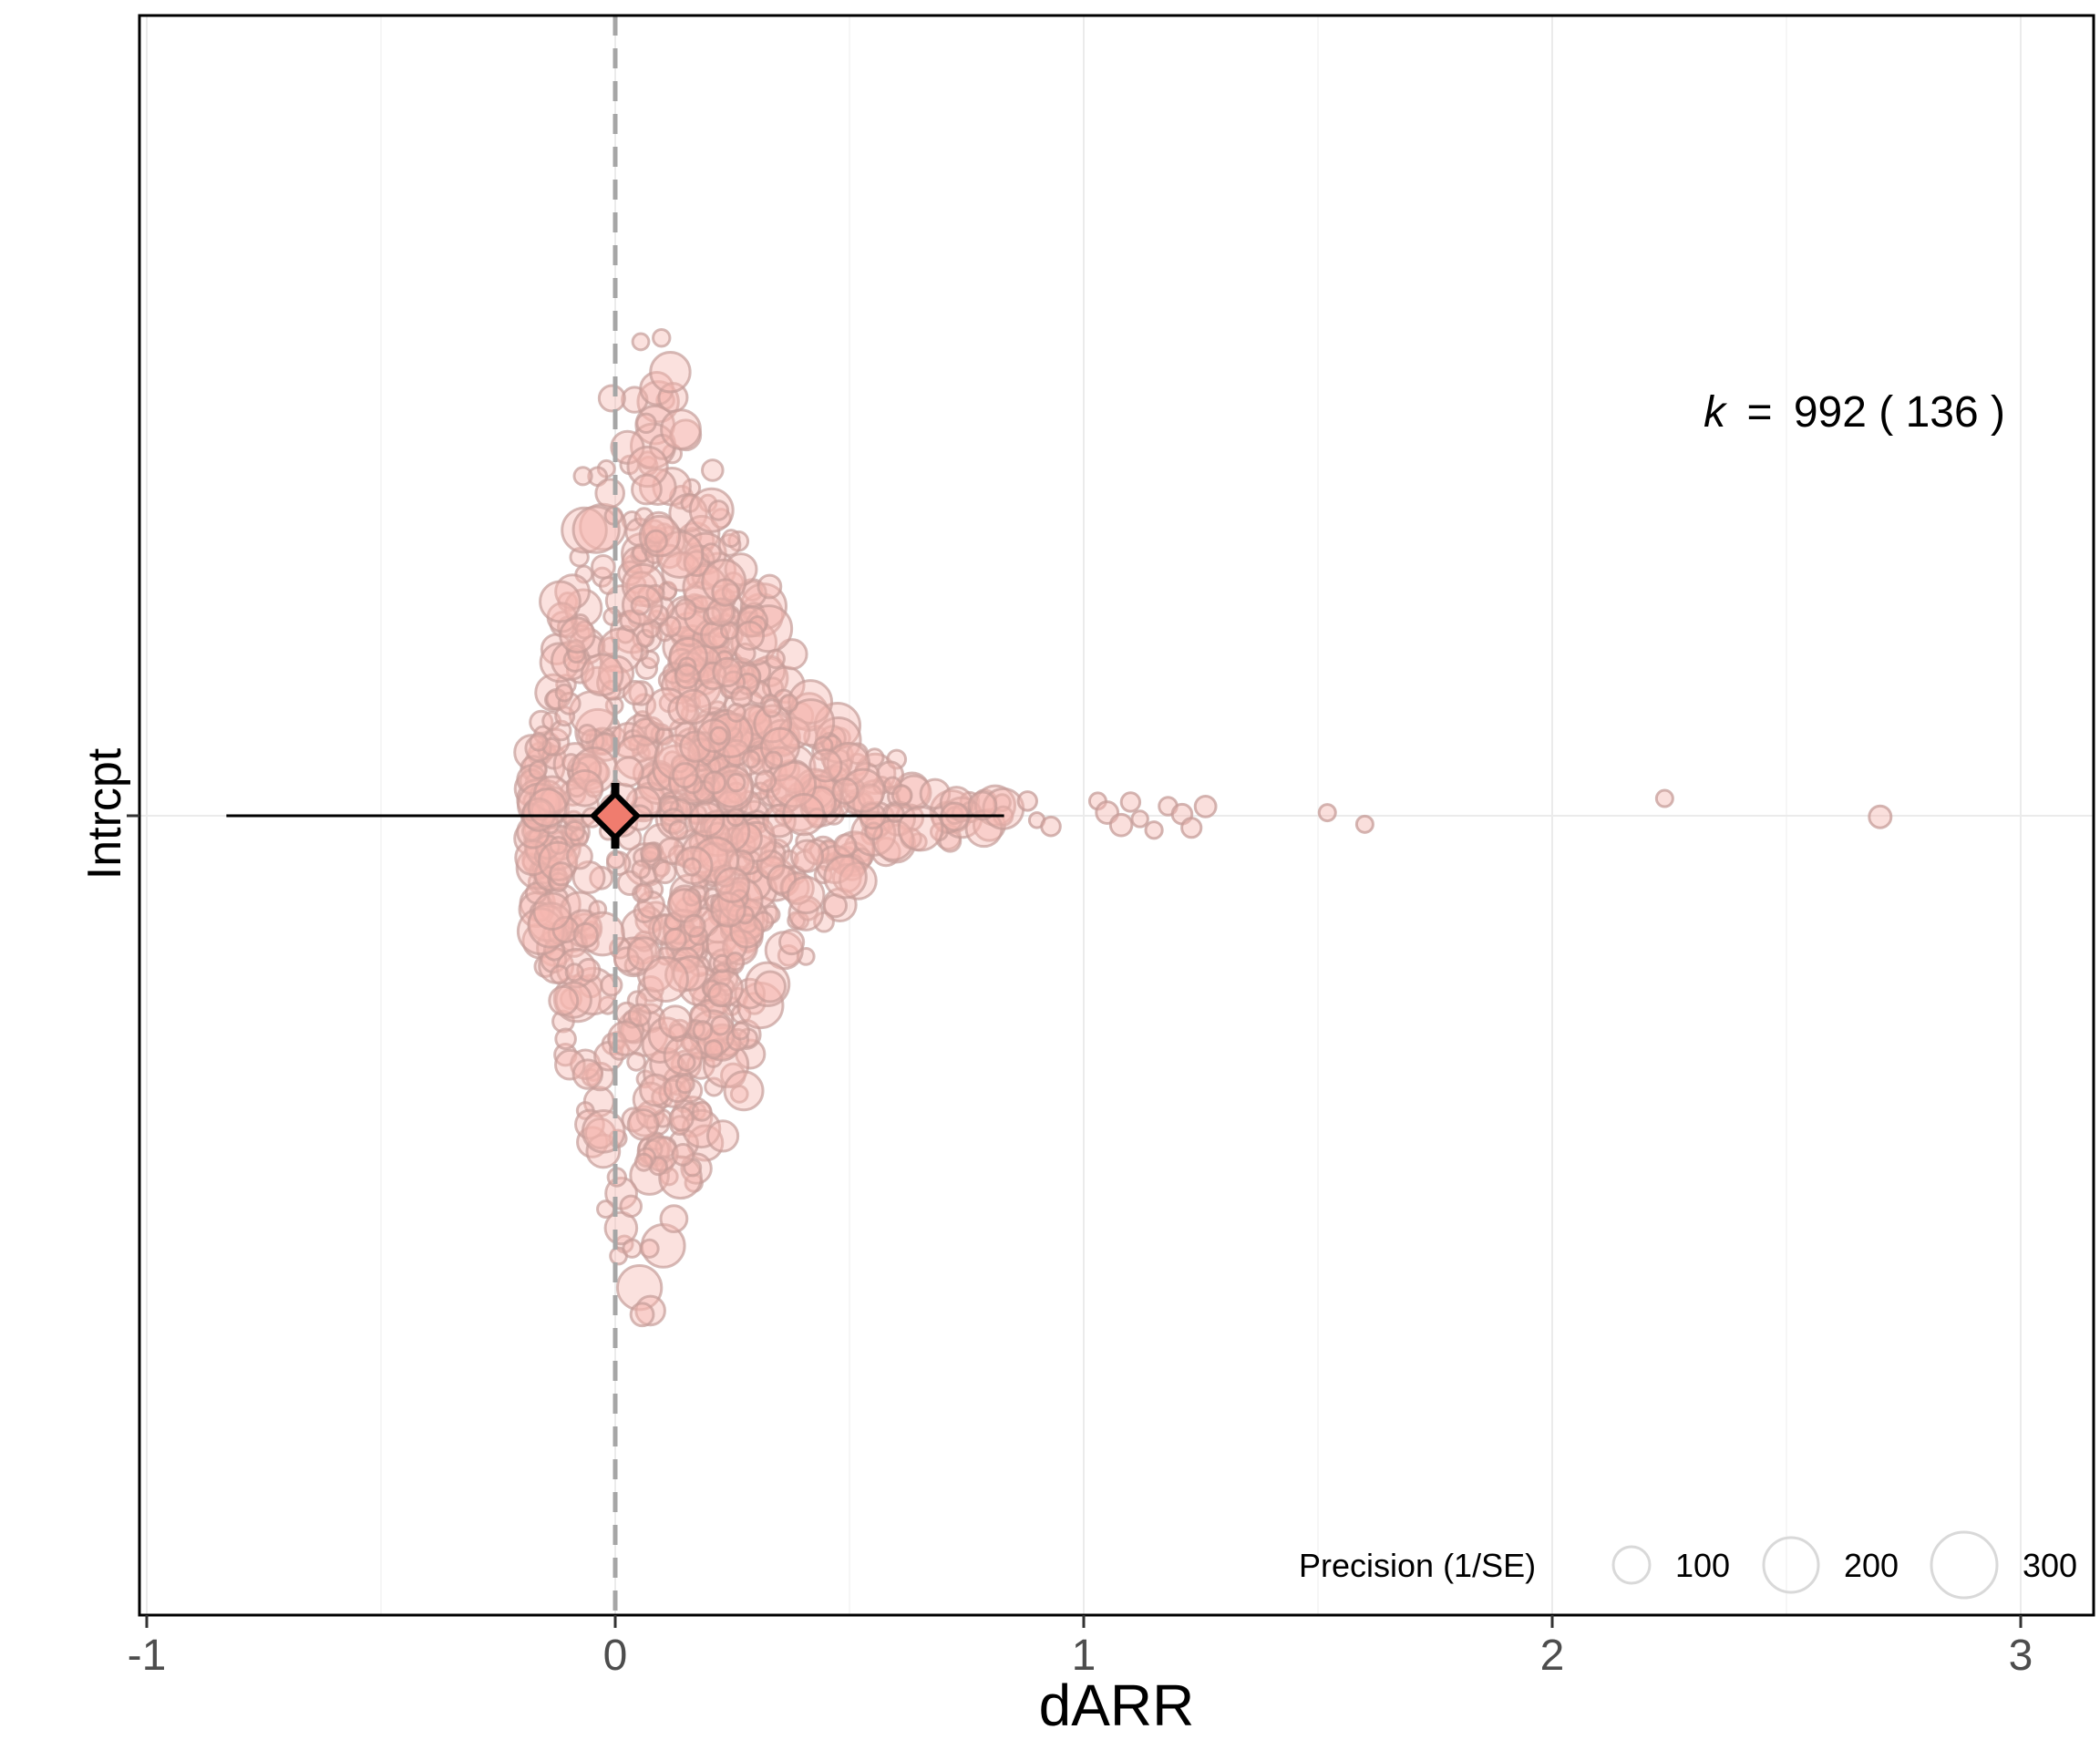  Describe the element at coordinates (1998, 413) in the screenshot. I see `k-paren-close: )` at that location.